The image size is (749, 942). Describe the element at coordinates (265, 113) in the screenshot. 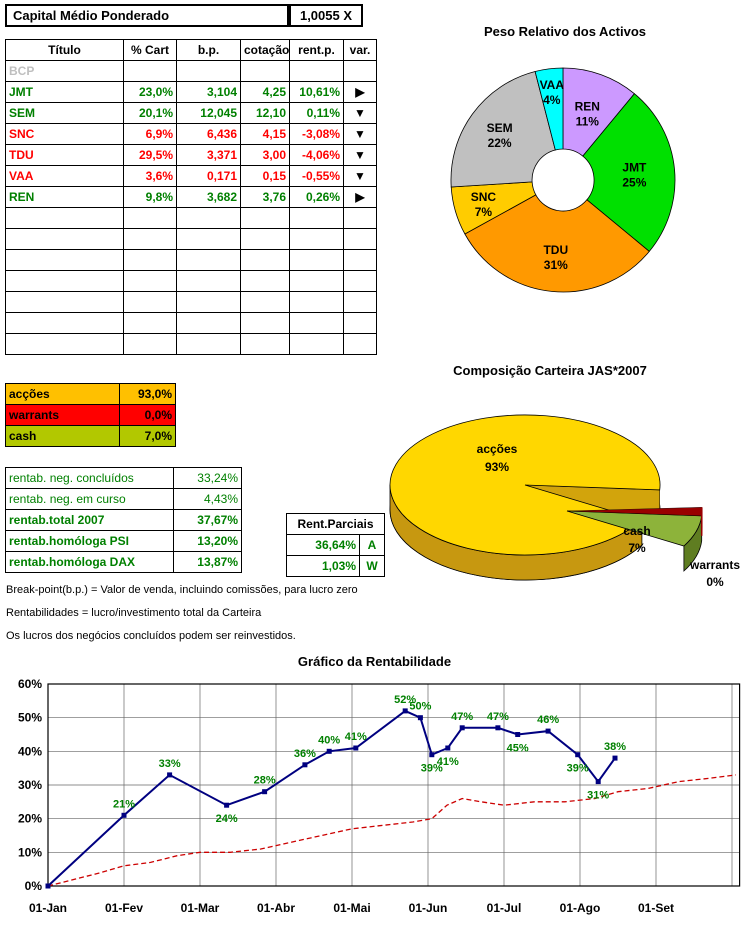

I see `cell-cotacao: 12,10` at that location.